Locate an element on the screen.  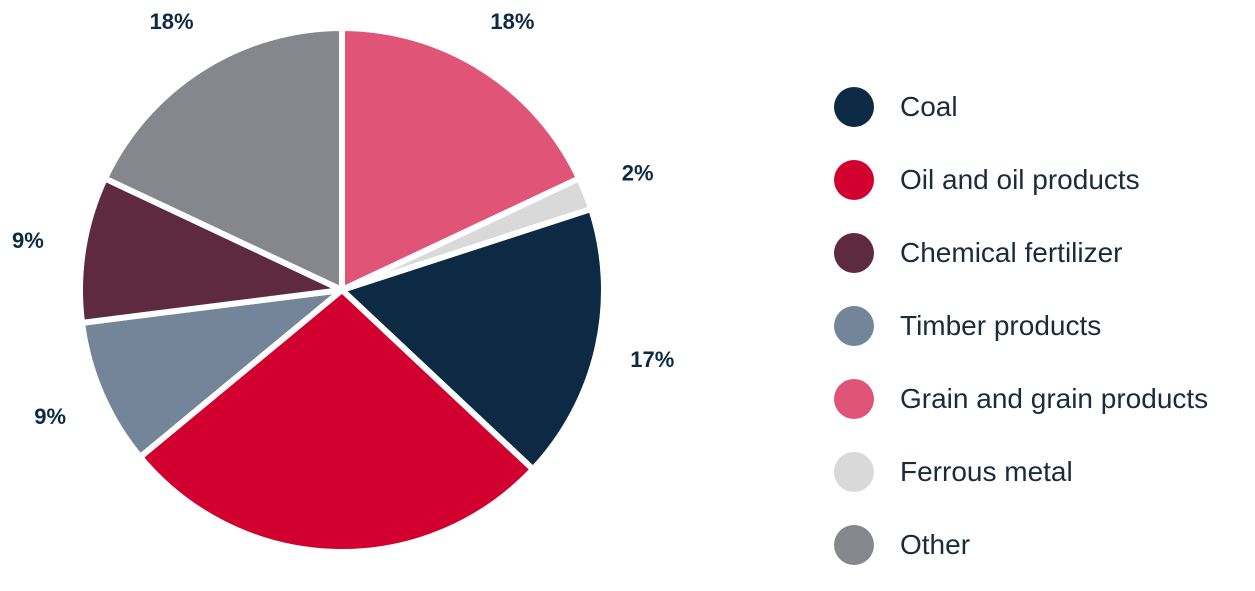
pie-slice-oil-and-oil-products is located at coordinates (336, 421).